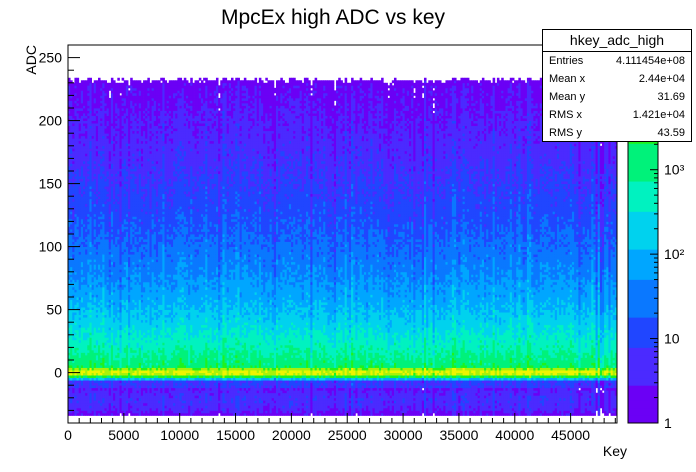 This screenshot has width=696, height=472. Describe the element at coordinates (333, 17) in the screenshot. I see `chart-title: MpcEx high ADC vs key` at that location.